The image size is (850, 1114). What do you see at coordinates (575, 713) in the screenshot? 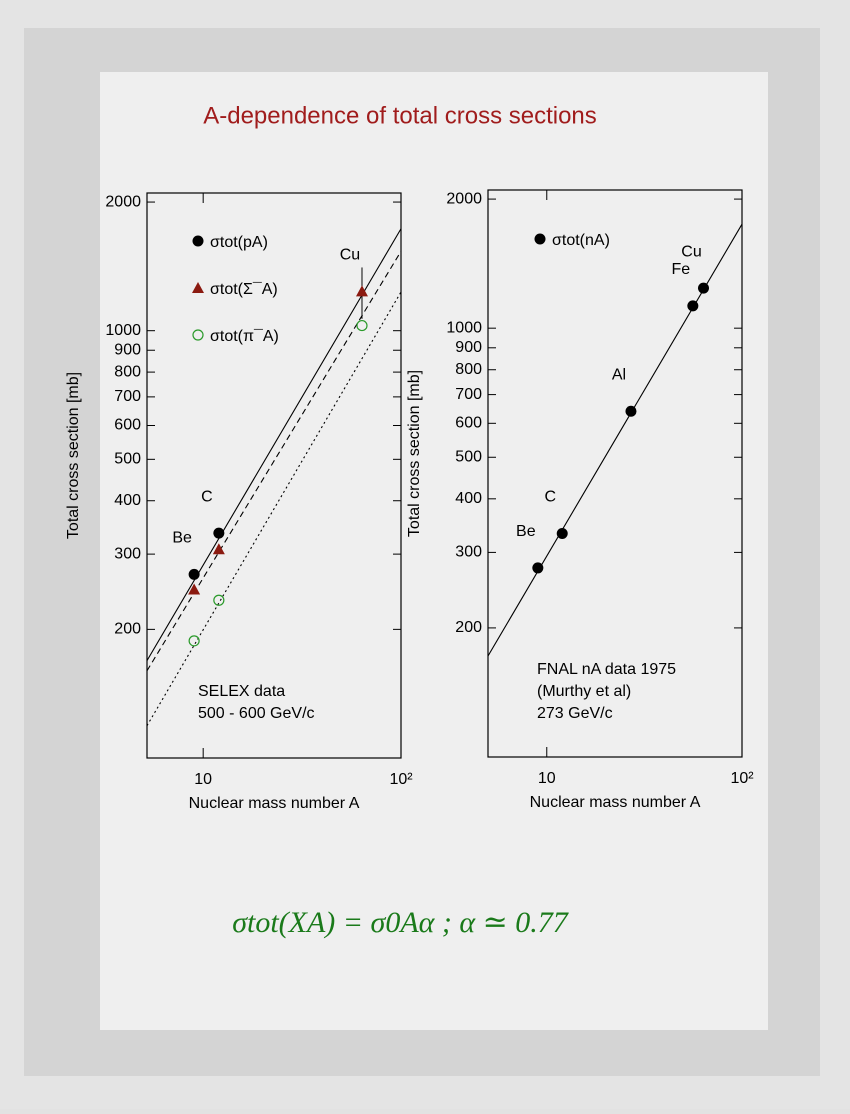
I see `note: 273 GeV/c` at bounding box center [575, 713].